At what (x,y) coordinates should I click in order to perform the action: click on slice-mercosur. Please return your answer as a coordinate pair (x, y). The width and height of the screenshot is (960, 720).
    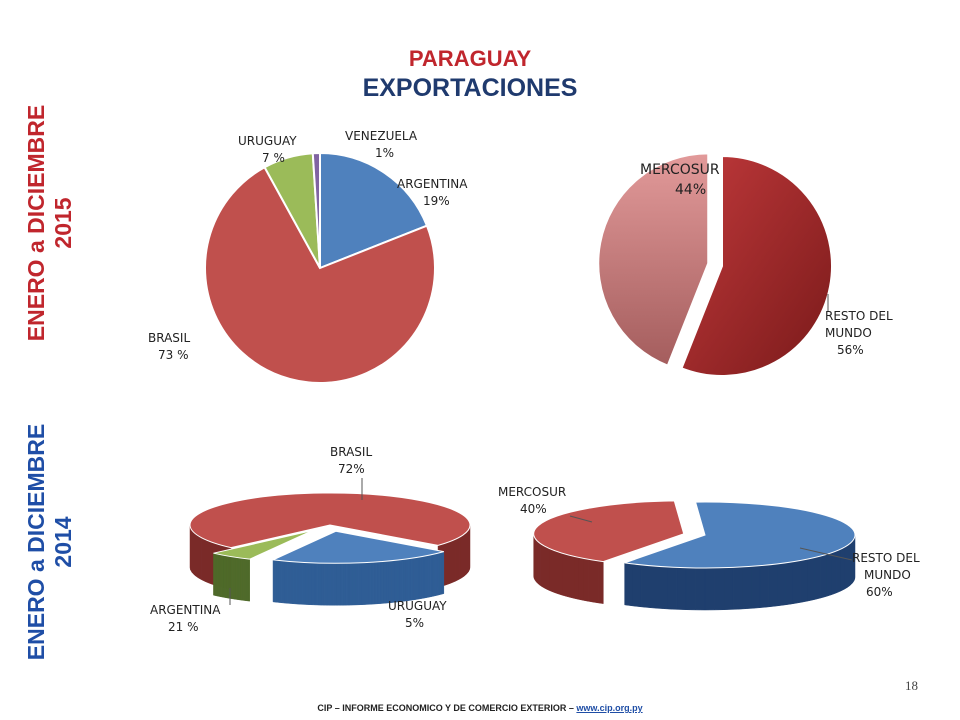
    Looking at the image, I should click on (653, 259).